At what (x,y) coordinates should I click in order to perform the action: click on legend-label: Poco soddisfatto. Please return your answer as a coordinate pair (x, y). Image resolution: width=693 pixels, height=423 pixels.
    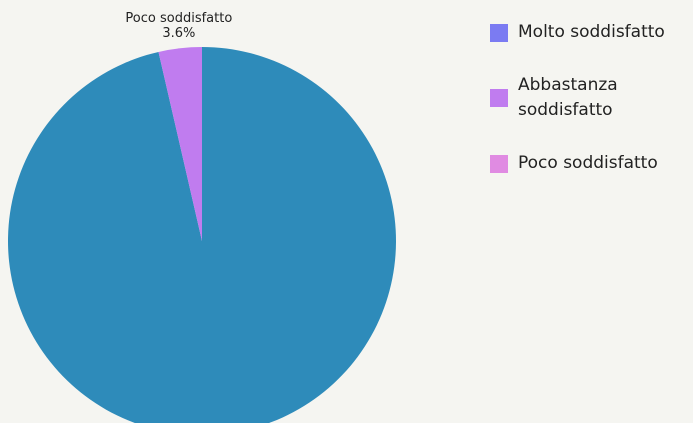
    Looking at the image, I should click on (588, 163).